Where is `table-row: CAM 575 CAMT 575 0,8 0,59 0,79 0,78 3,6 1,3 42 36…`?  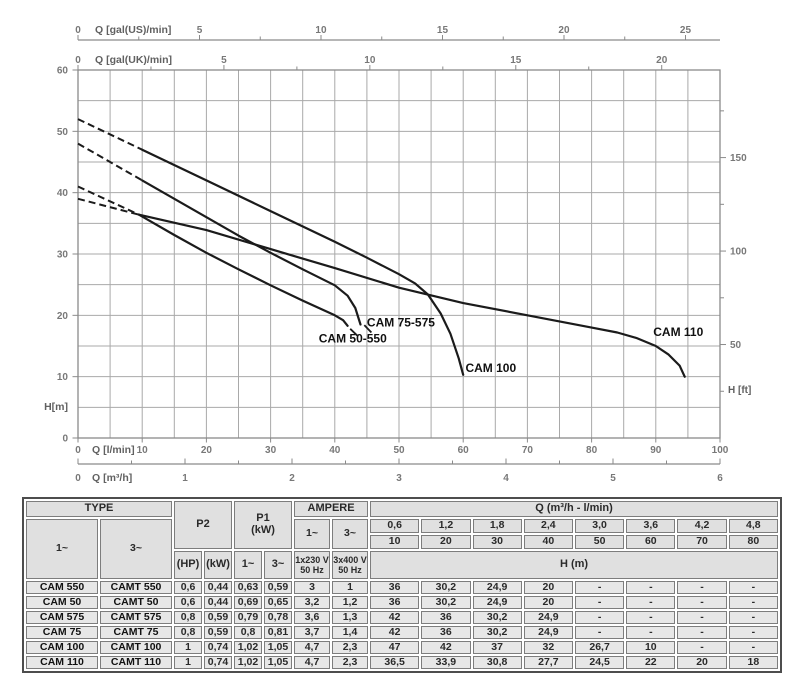 table-row: CAM 575 CAMT 575 0,8 0,59 0,79 0,78 3,6 1,3 42 36… is located at coordinates (402, 618).